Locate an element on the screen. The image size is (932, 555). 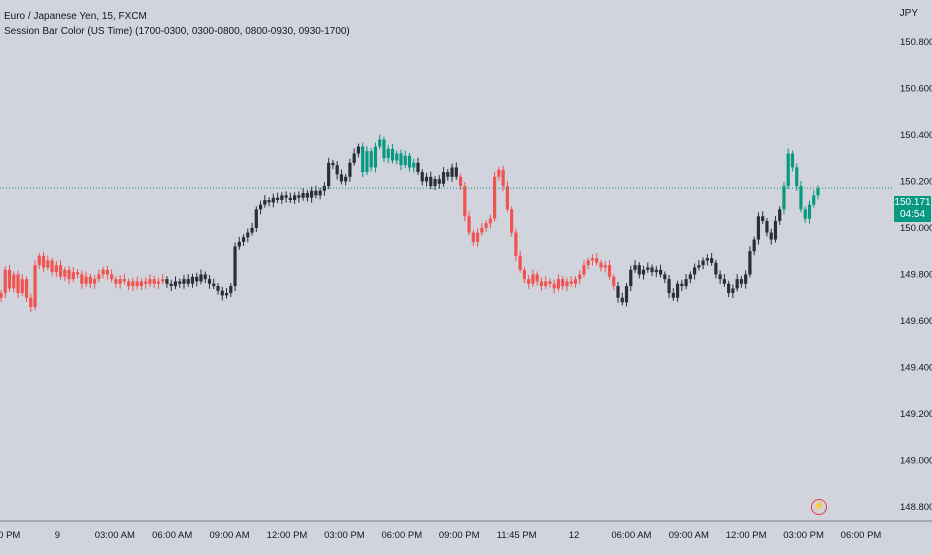
time-tick-label: 9 is located at coordinates (57, 535).